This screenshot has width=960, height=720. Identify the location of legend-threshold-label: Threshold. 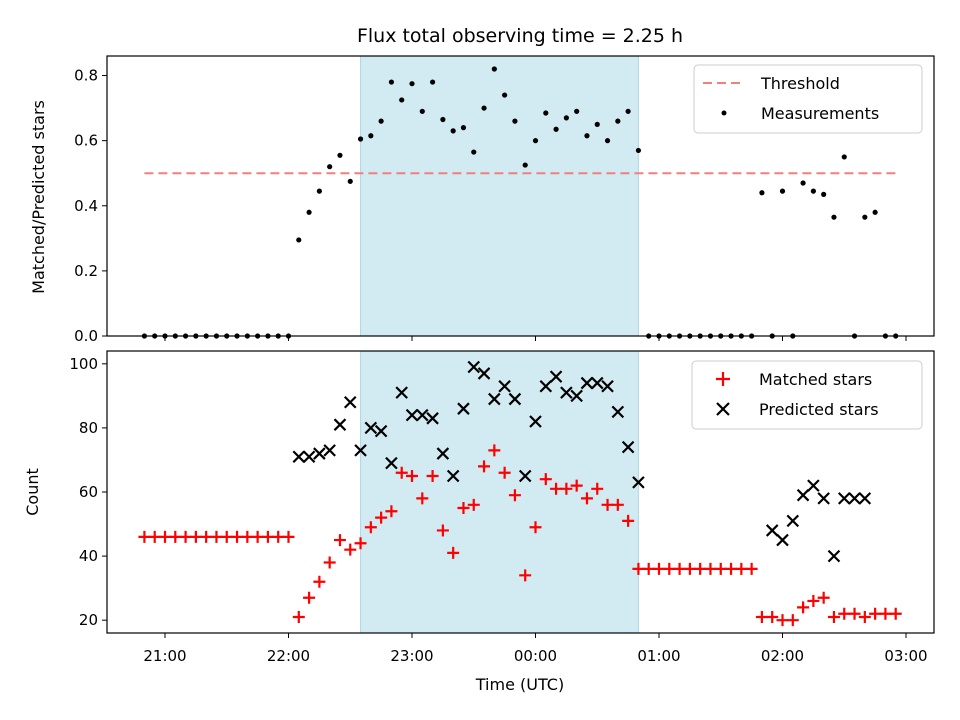
(800, 83).